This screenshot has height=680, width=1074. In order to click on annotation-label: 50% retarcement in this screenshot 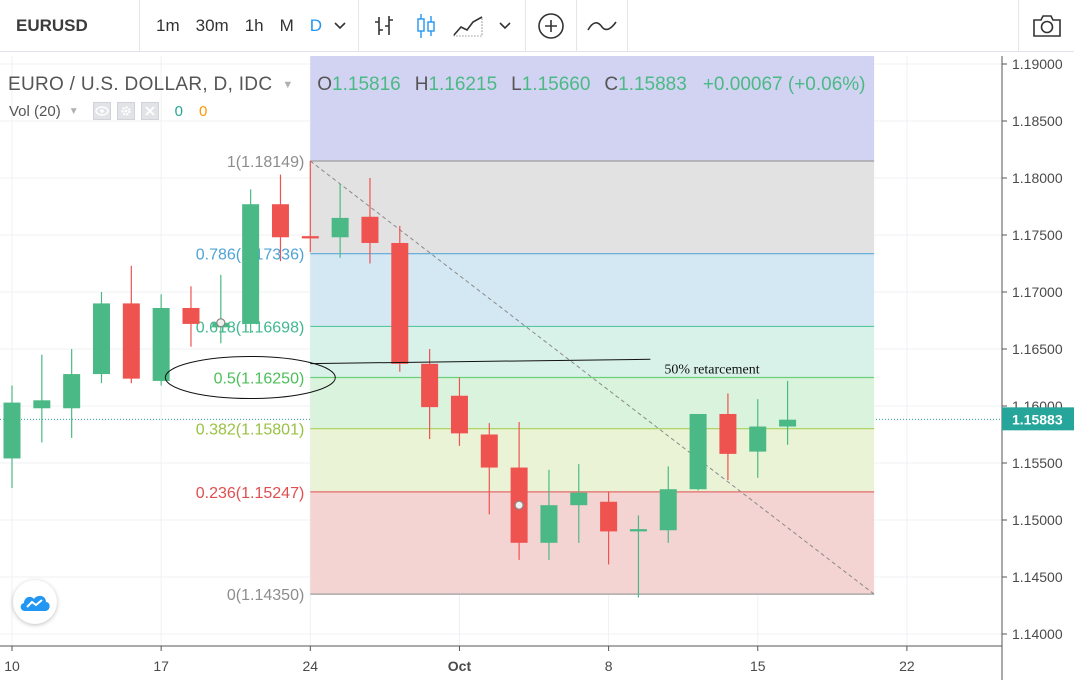, I will do `click(711, 370)`.